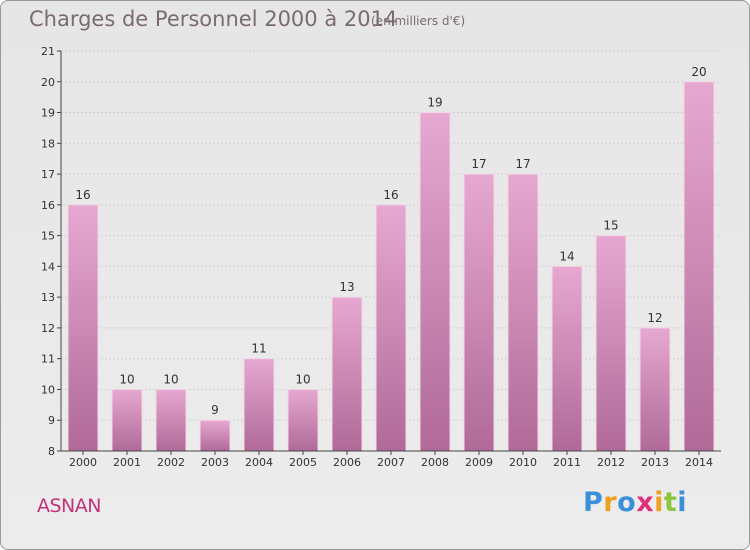  I want to click on y-tick-label: 16, so click(48, 205).